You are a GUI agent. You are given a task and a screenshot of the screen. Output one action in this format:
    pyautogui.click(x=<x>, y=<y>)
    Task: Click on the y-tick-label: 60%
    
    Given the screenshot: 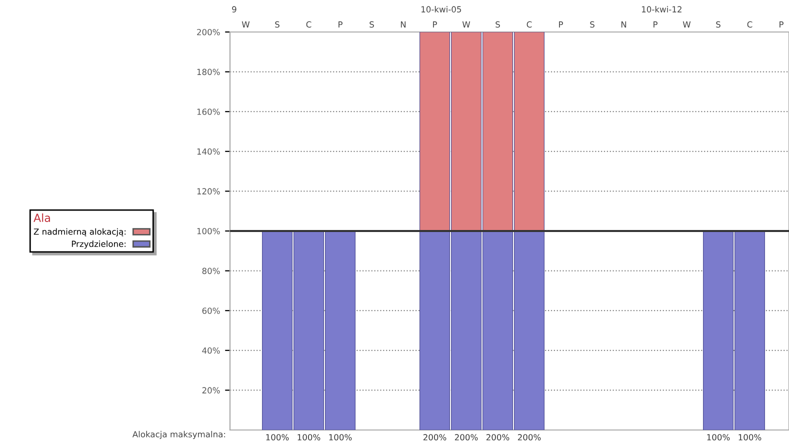 What is the action you would take?
    pyautogui.click(x=211, y=311)
    